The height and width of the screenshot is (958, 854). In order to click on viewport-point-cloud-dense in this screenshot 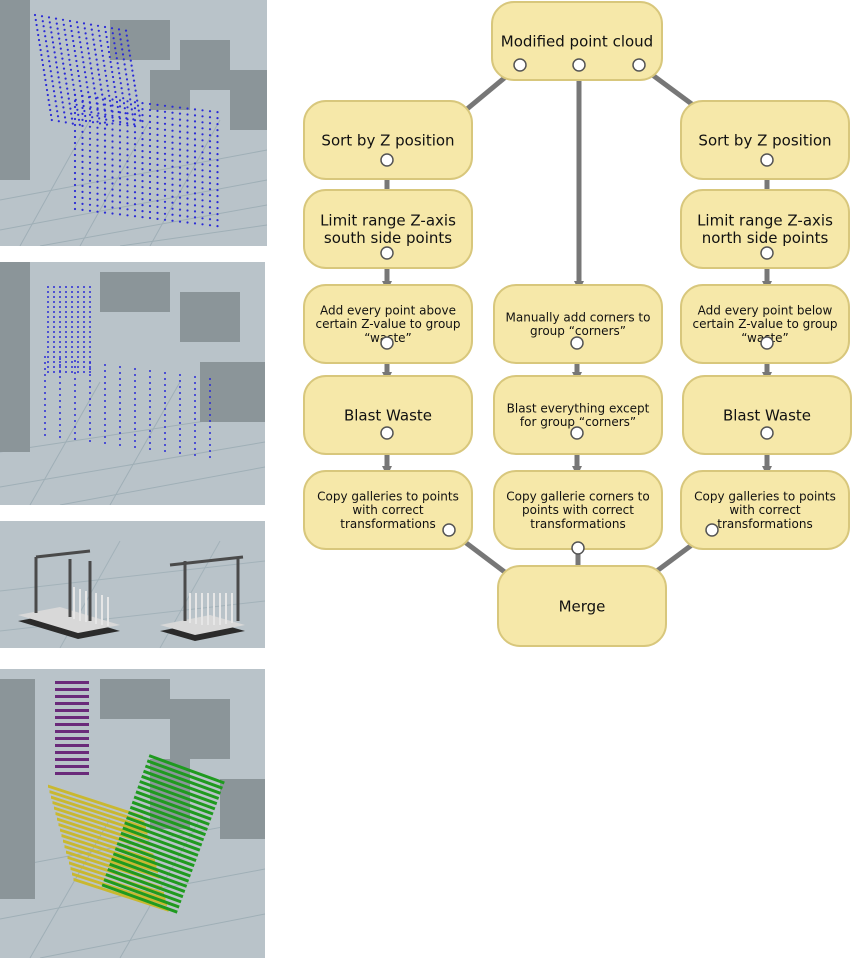, I will do `click(133, 123)`.